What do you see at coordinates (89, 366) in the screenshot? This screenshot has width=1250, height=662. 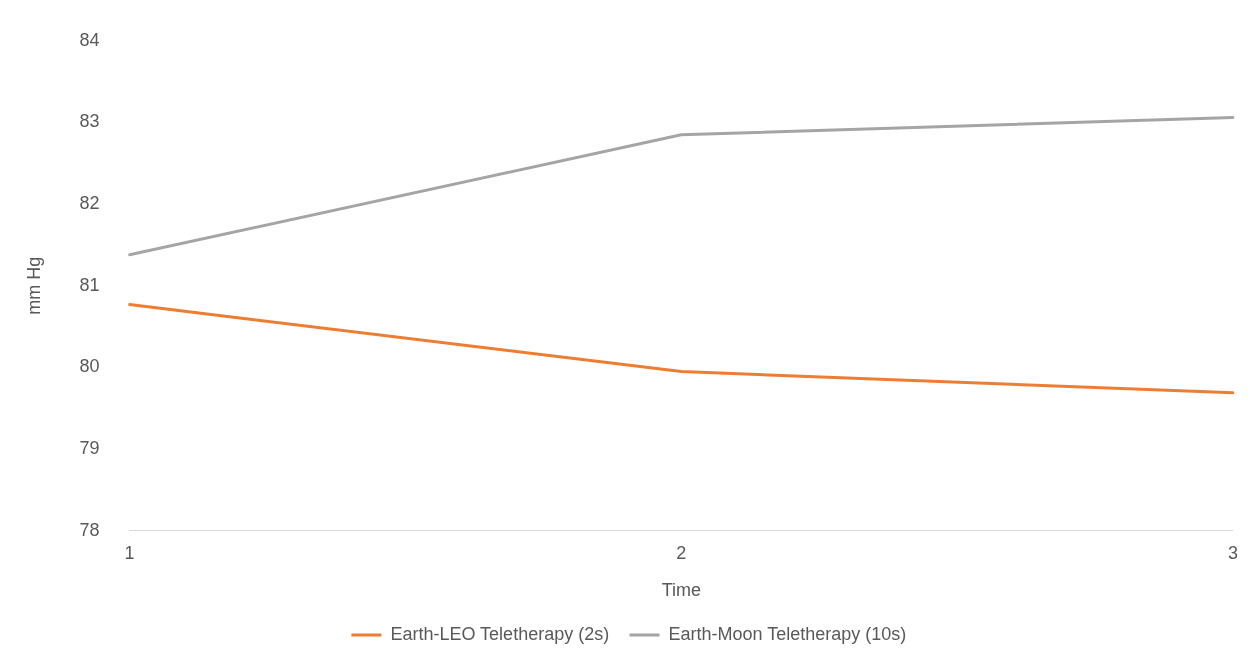 I see `y-tick-label: 80` at bounding box center [89, 366].